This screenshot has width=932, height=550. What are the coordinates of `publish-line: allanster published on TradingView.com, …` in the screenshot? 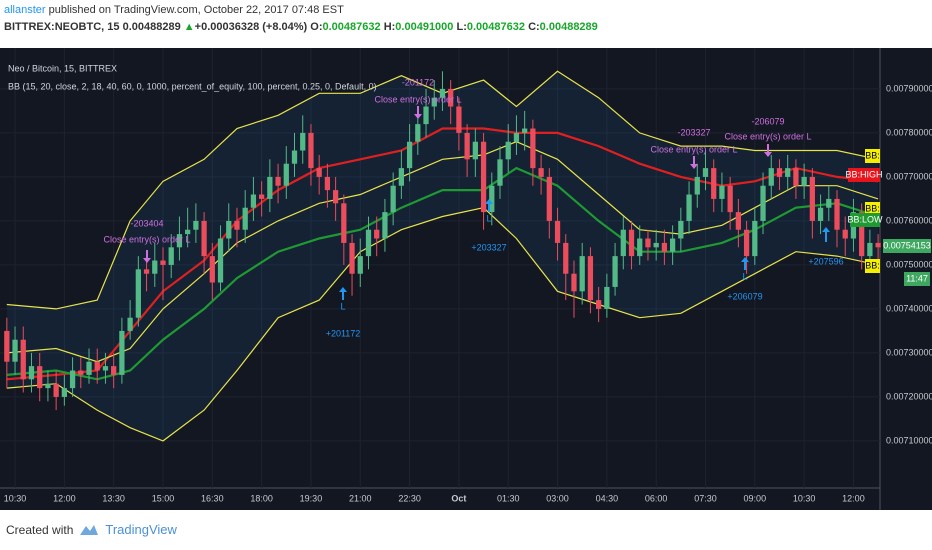 It's located at (301, 10).